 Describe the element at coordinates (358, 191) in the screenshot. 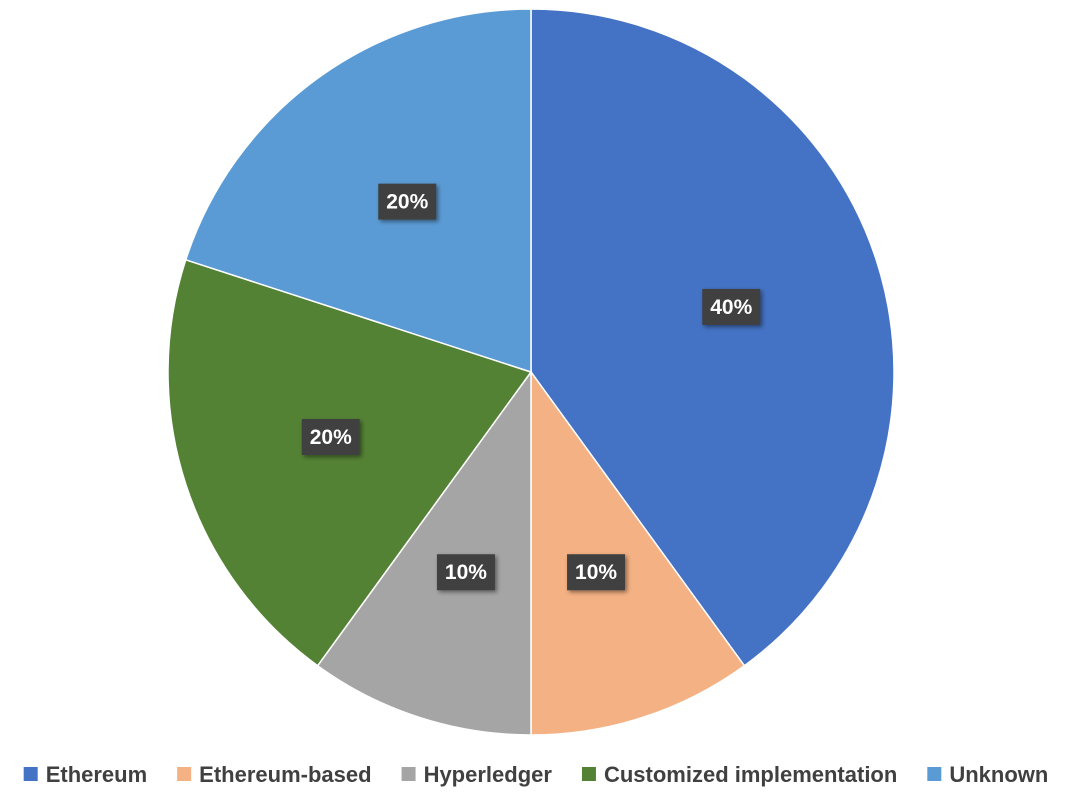

I see `pie-slice-unknown` at that location.